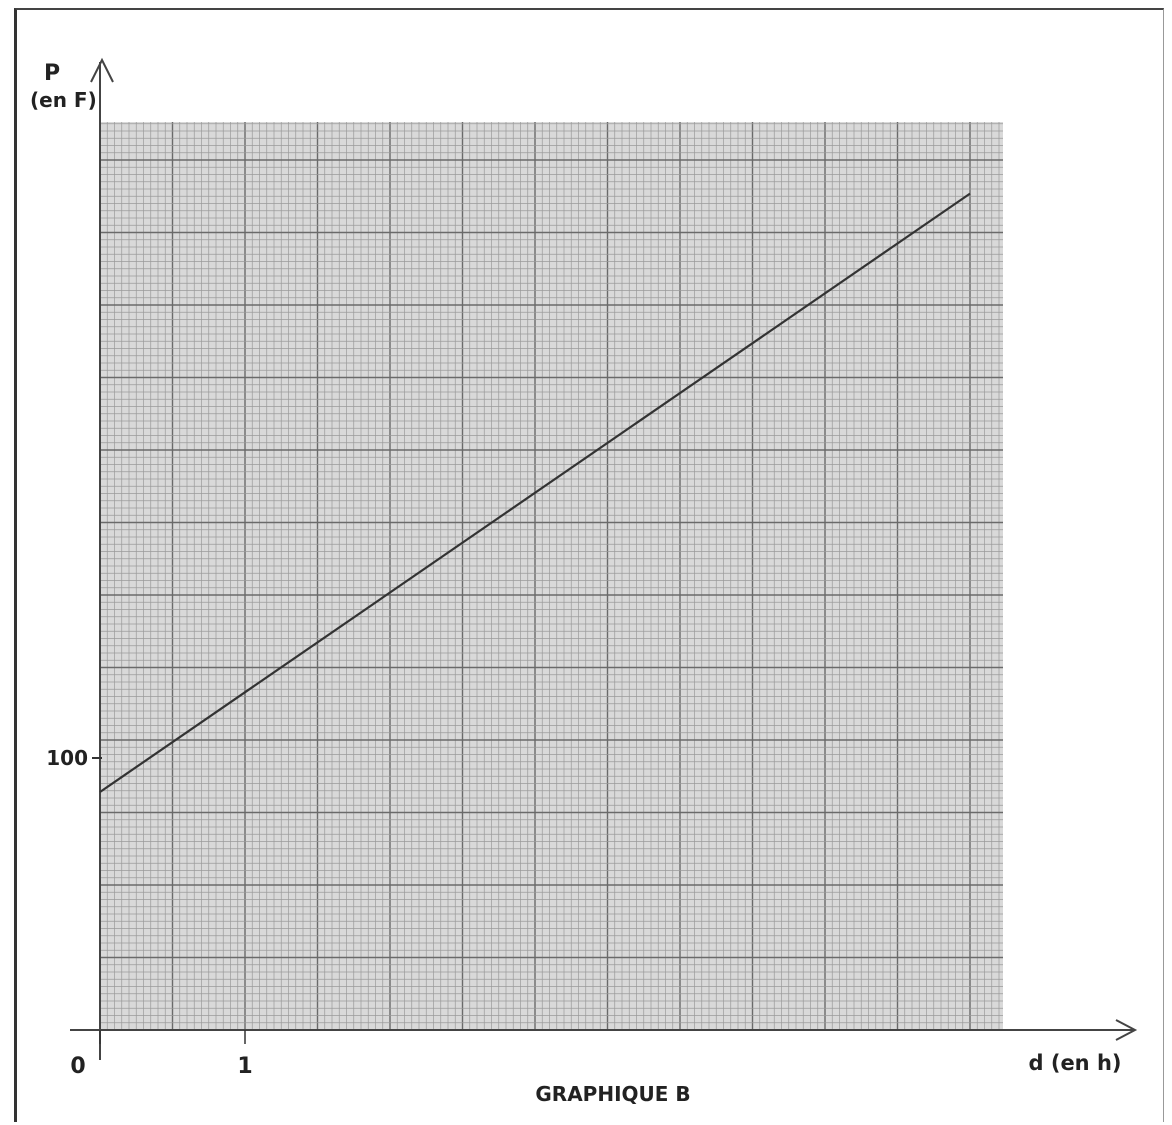 This screenshot has height=1125, width=1172. I want to click on chart-title: GRAPHIQUE B, so click(612, 1094).